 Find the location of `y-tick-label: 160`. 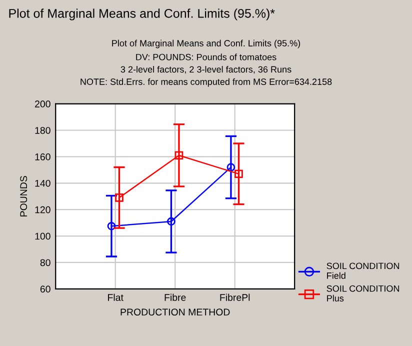

y-tick-label: 160 is located at coordinates (42, 156).